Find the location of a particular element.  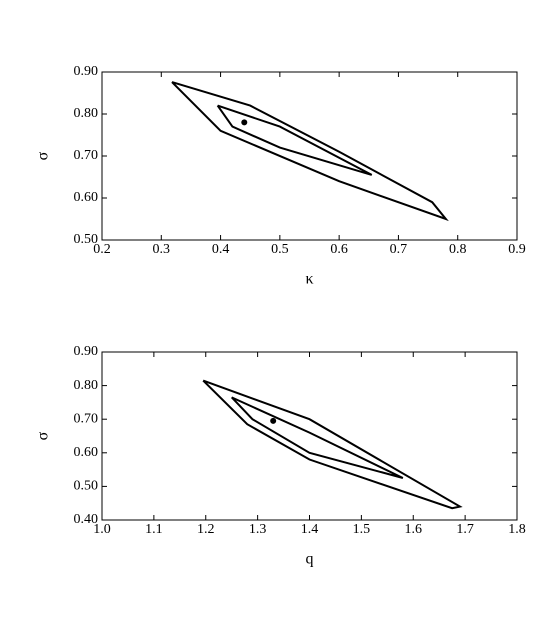

x-tick-label: 0.8 is located at coordinates (458, 249).